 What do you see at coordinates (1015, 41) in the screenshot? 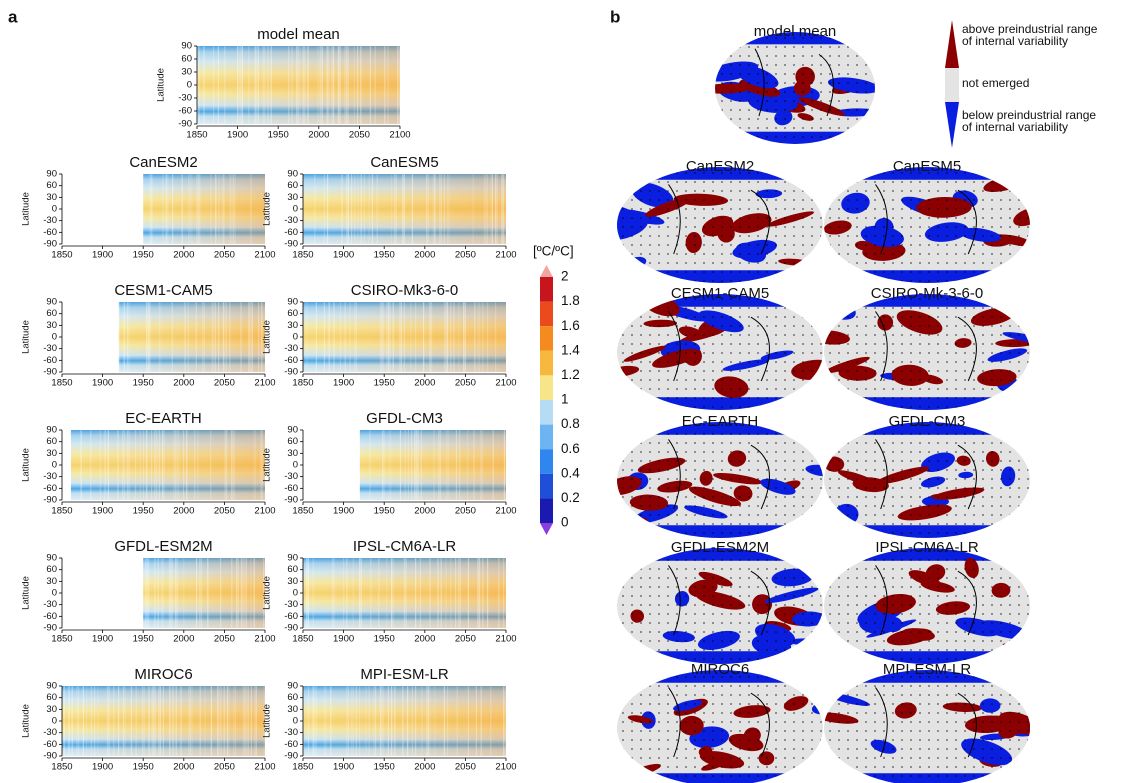
I see `legend-text: of internal variability` at bounding box center [1015, 41].